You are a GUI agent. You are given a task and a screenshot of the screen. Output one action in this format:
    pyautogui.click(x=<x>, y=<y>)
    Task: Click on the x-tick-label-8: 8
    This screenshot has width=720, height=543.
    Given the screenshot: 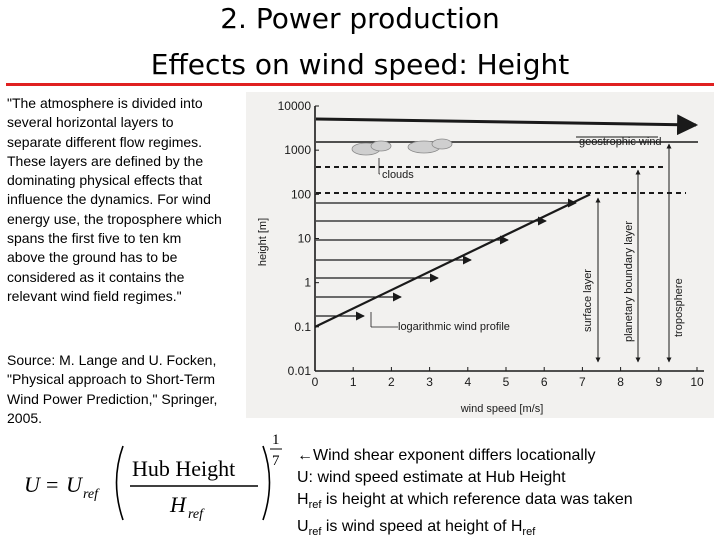 What is the action you would take?
    pyautogui.click(x=620, y=382)
    